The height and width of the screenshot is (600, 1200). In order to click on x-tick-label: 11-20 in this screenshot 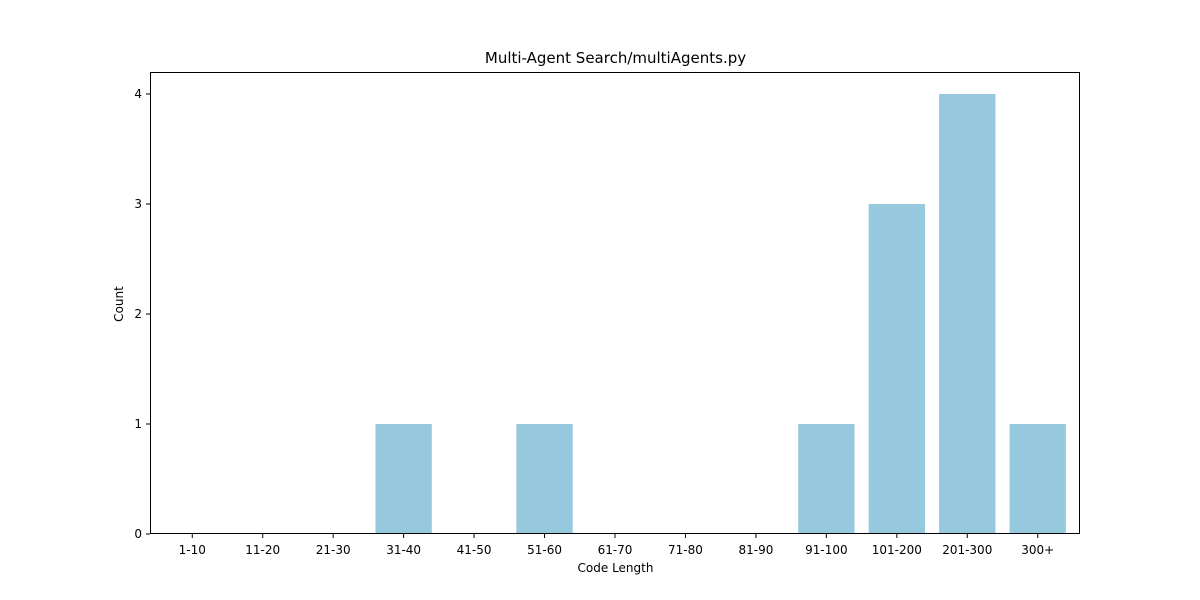, I will do `click(262, 550)`.